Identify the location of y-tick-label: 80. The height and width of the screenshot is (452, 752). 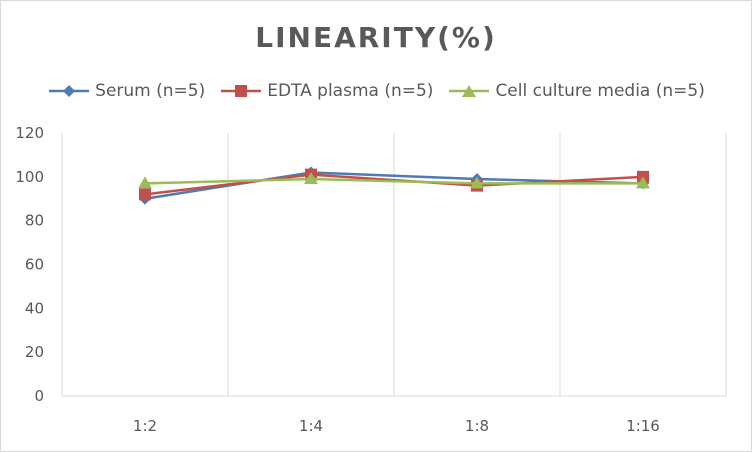
(34, 221).